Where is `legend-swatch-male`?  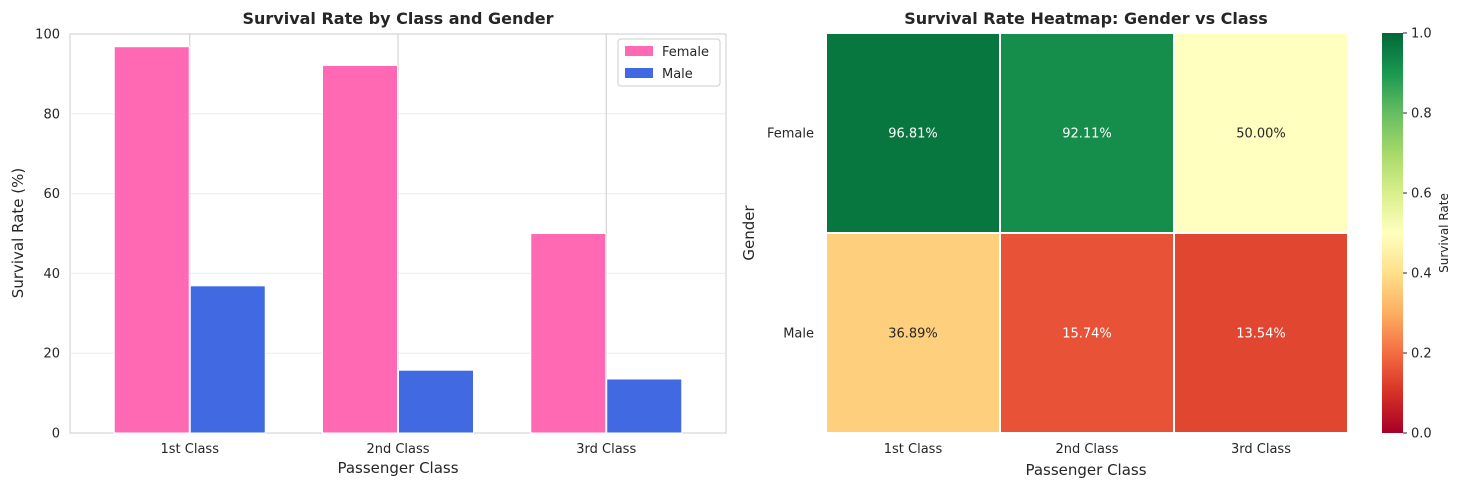 legend-swatch-male is located at coordinates (639, 73).